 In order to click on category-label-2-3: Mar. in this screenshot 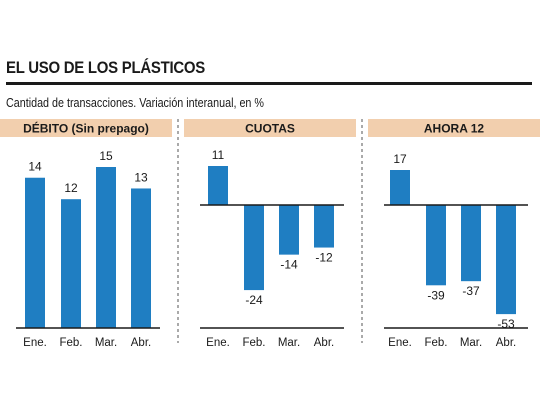, I will do `click(289, 343)`.